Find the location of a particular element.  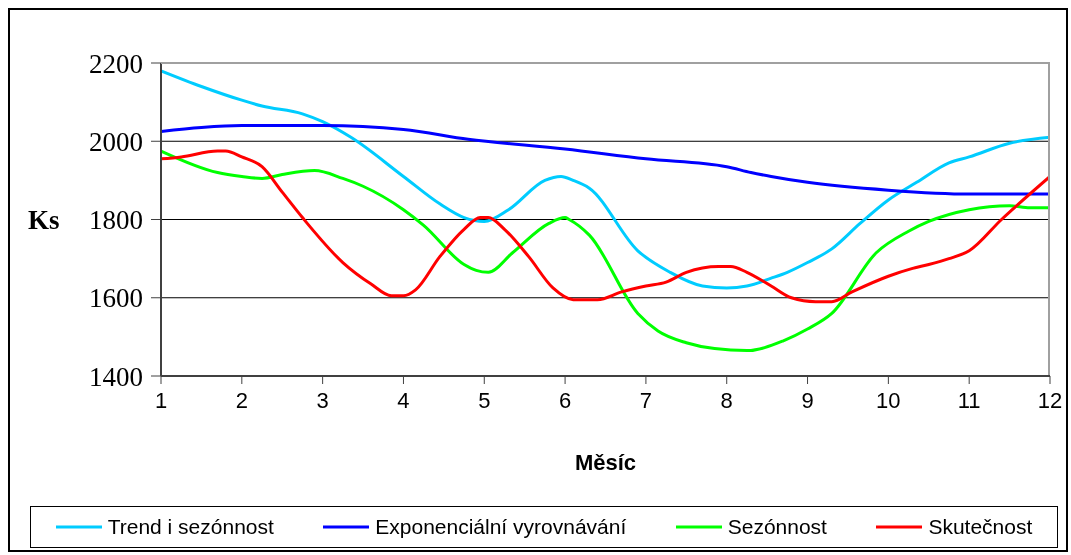

y-tick-label: 1400 is located at coordinates (116, 376).